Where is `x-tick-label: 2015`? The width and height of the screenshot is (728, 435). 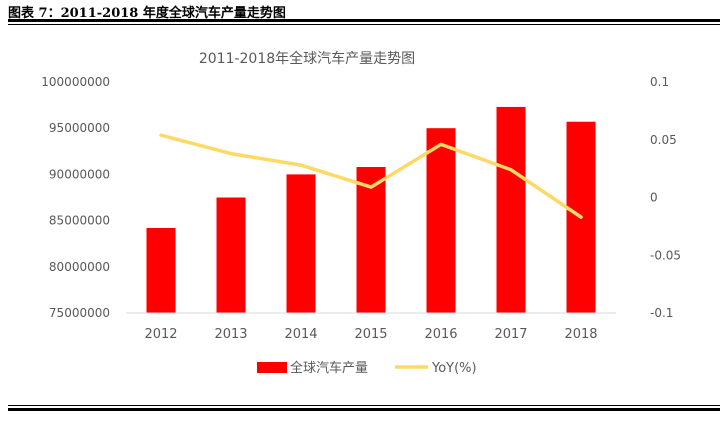 x-tick-label: 2015 is located at coordinates (370, 334).